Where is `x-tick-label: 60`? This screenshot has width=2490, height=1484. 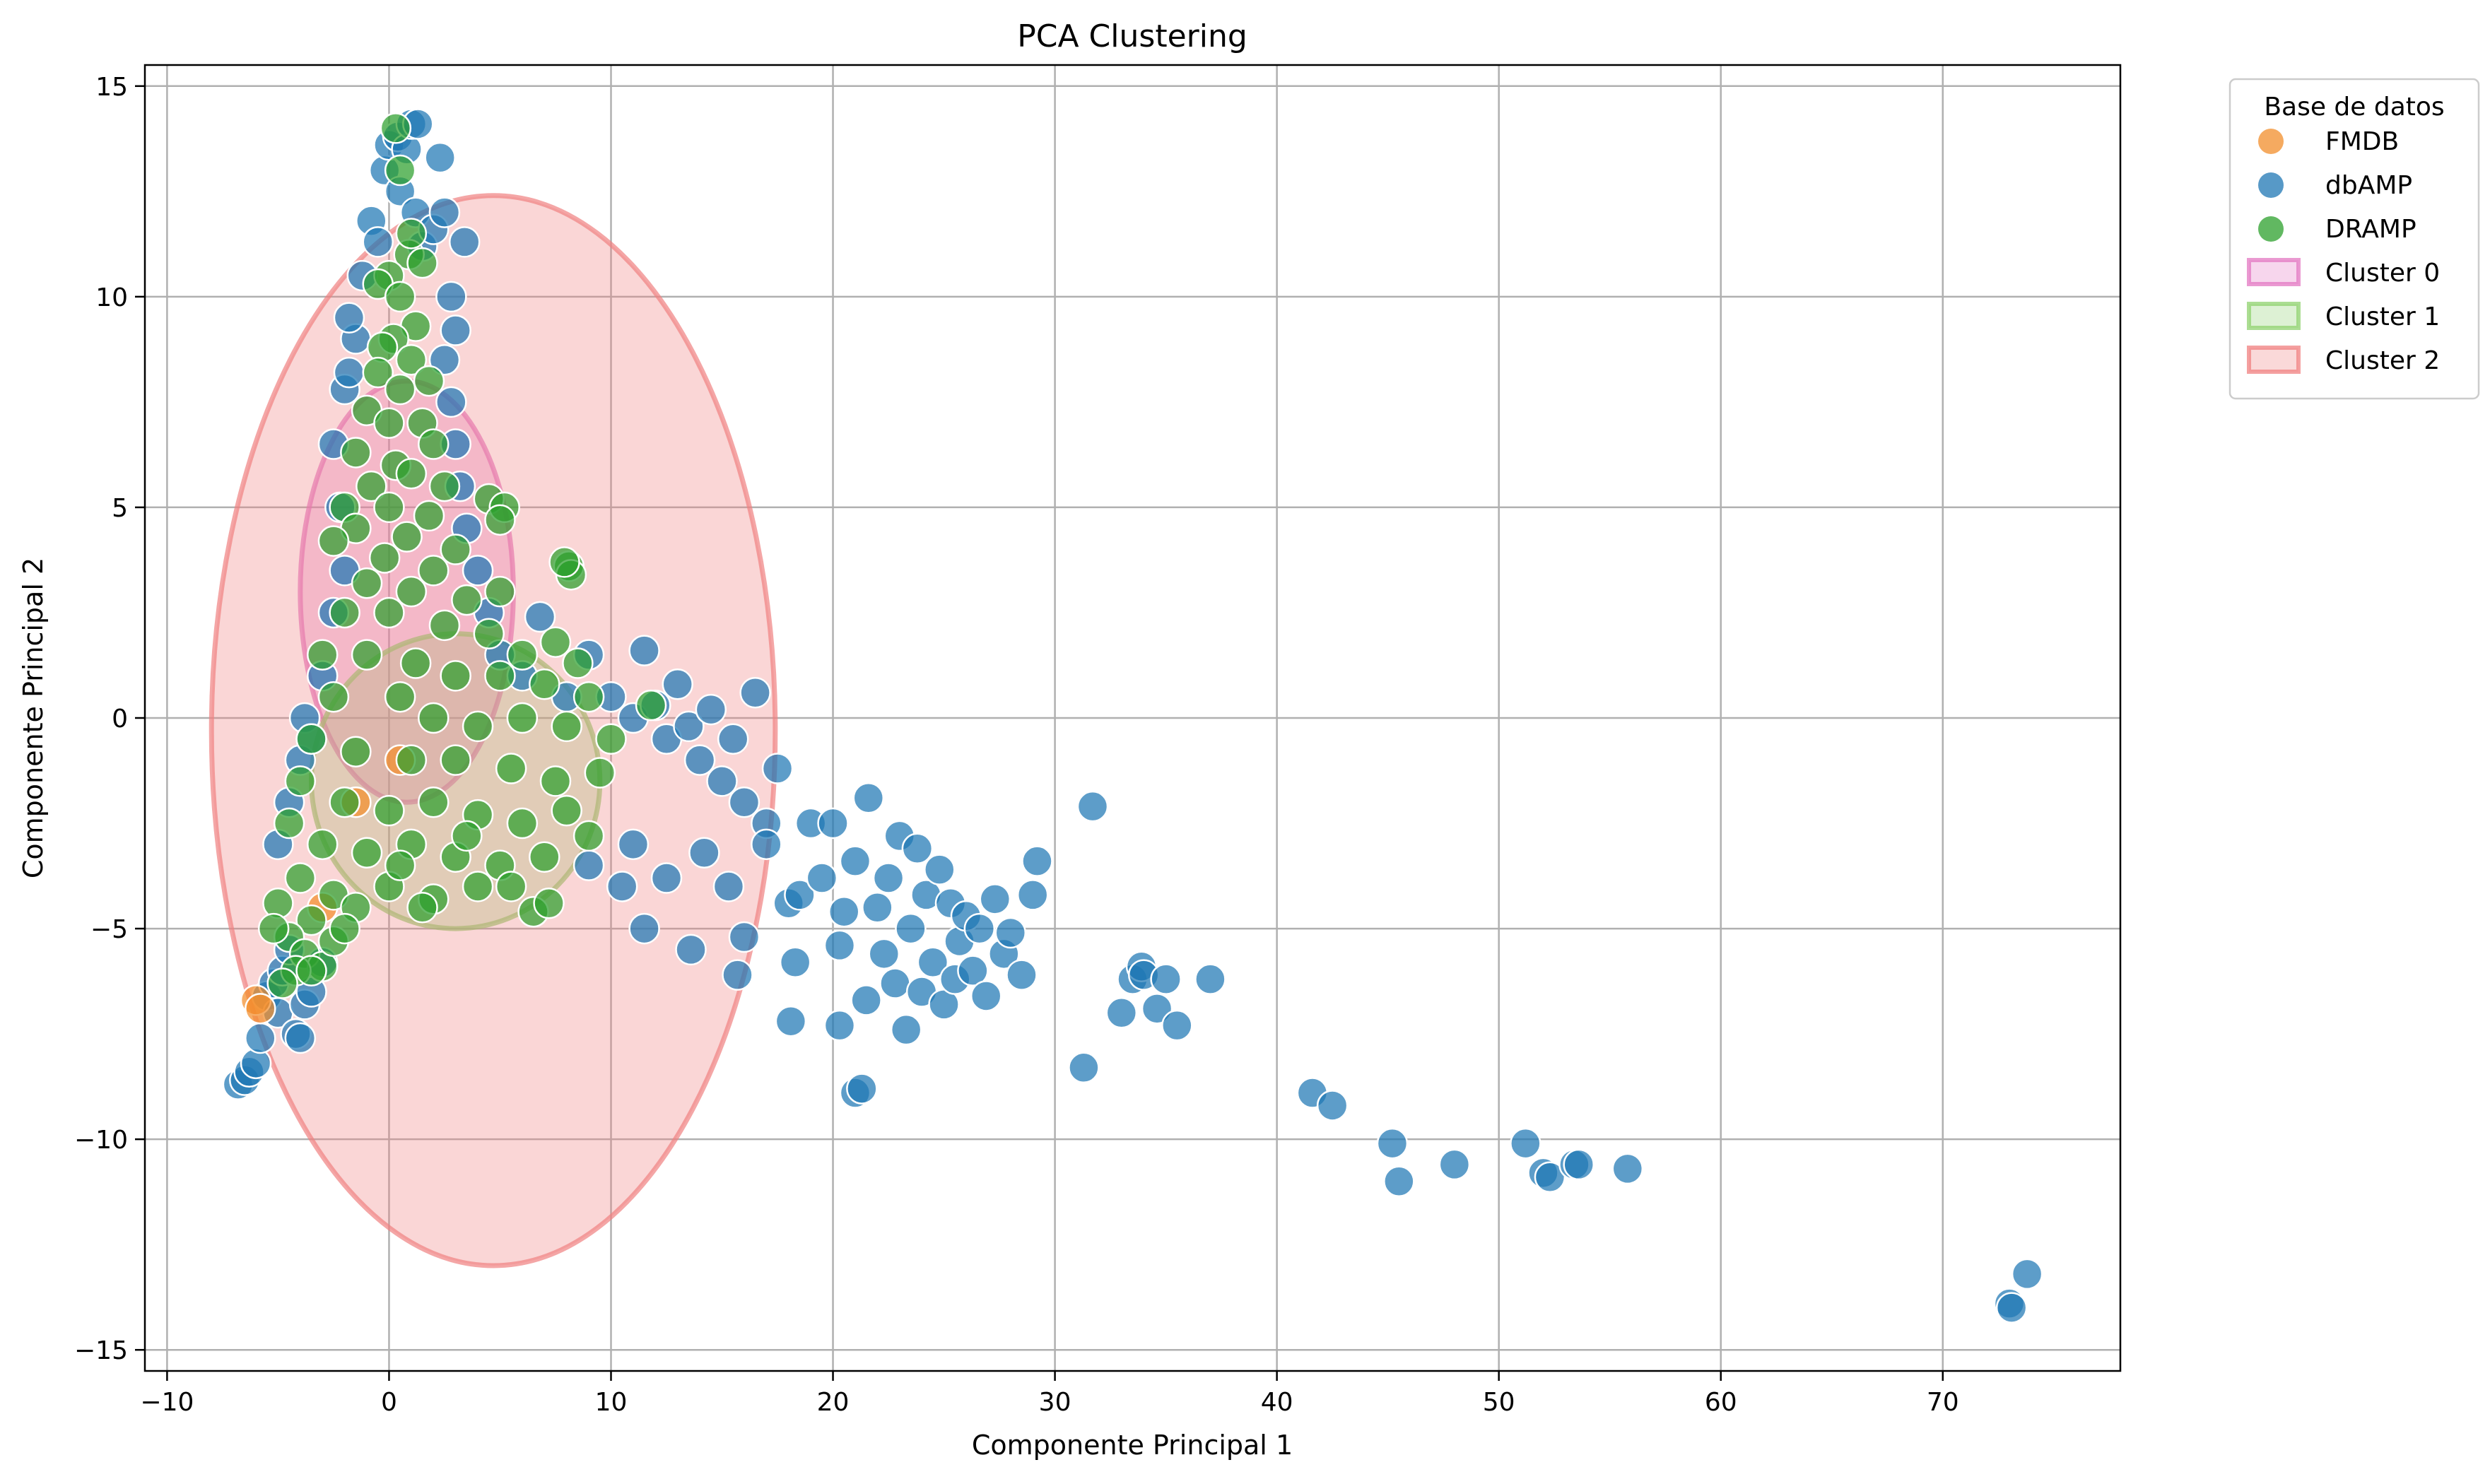 x-tick-label: 60 is located at coordinates (1721, 1402).